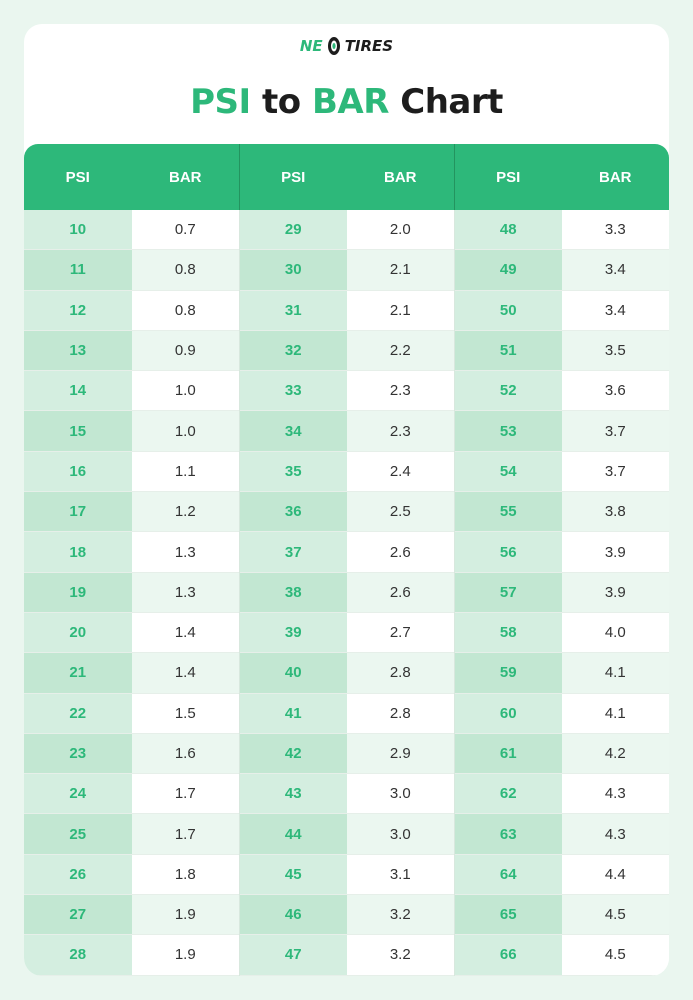 This screenshot has width=693, height=1000. What do you see at coordinates (293, 512) in the screenshot?
I see `psi-cell: 36` at bounding box center [293, 512].